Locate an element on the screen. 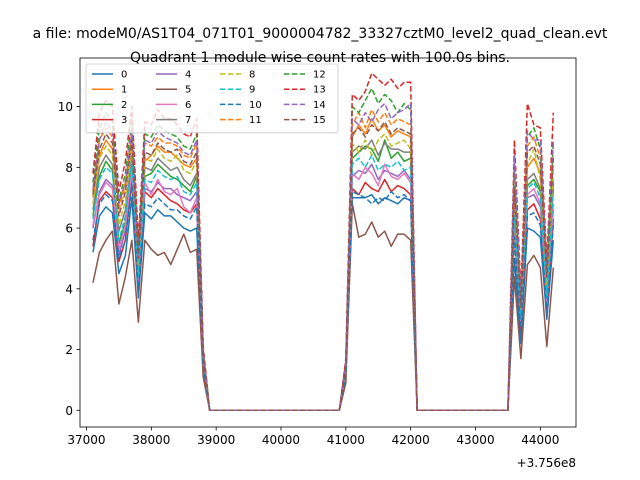 This screenshot has height=480, width=640. x-tick-label: 40000 is located at coordinates (281, 440).